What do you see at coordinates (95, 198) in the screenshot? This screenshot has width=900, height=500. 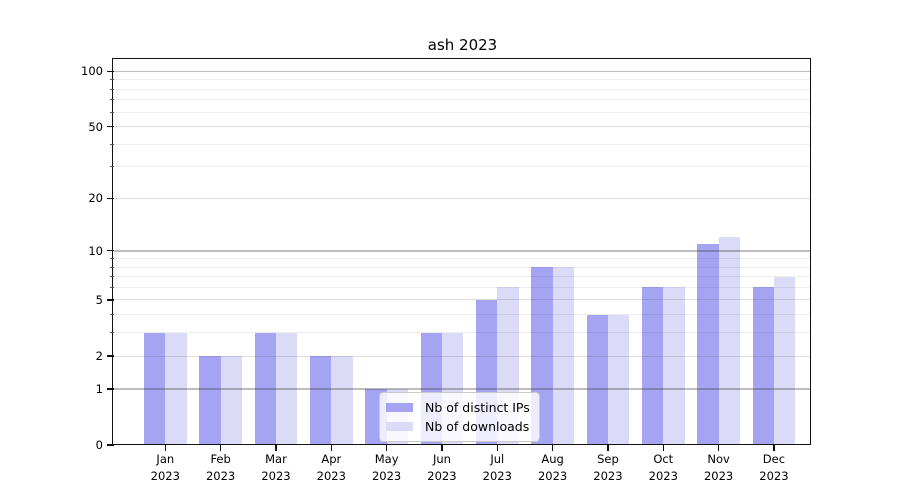 I see `y-tick-label-20: 20` at bounding box center [95, 198].